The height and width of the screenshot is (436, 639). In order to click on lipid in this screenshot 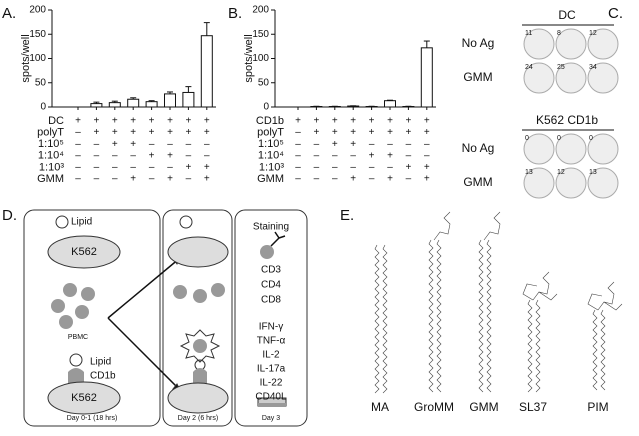, I will do `click(62, 222)`.